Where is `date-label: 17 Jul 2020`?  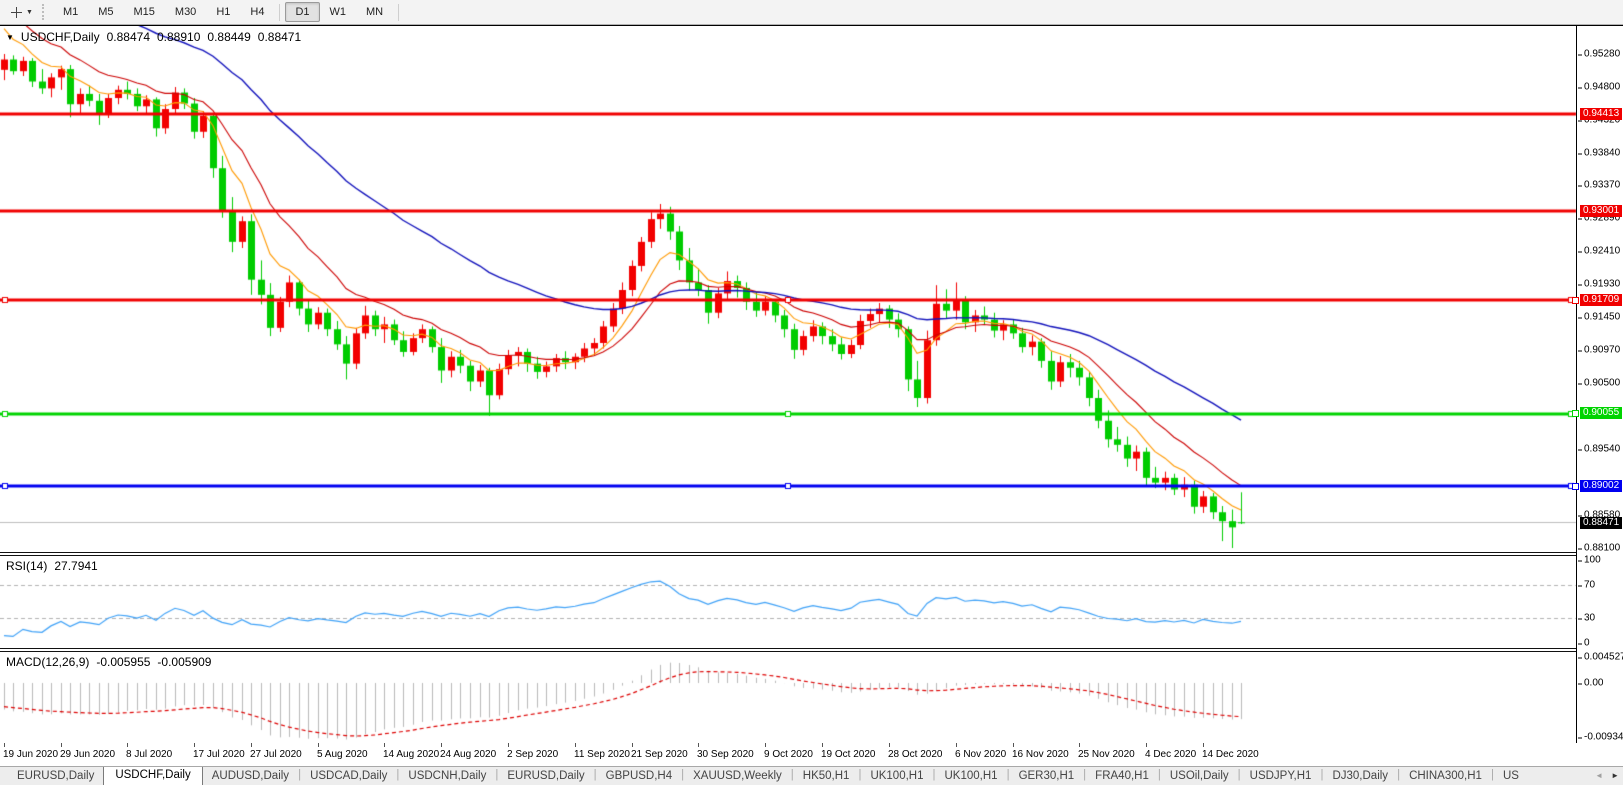
date-label: 17 Jul 2020 is located at coordinates (219, 754).